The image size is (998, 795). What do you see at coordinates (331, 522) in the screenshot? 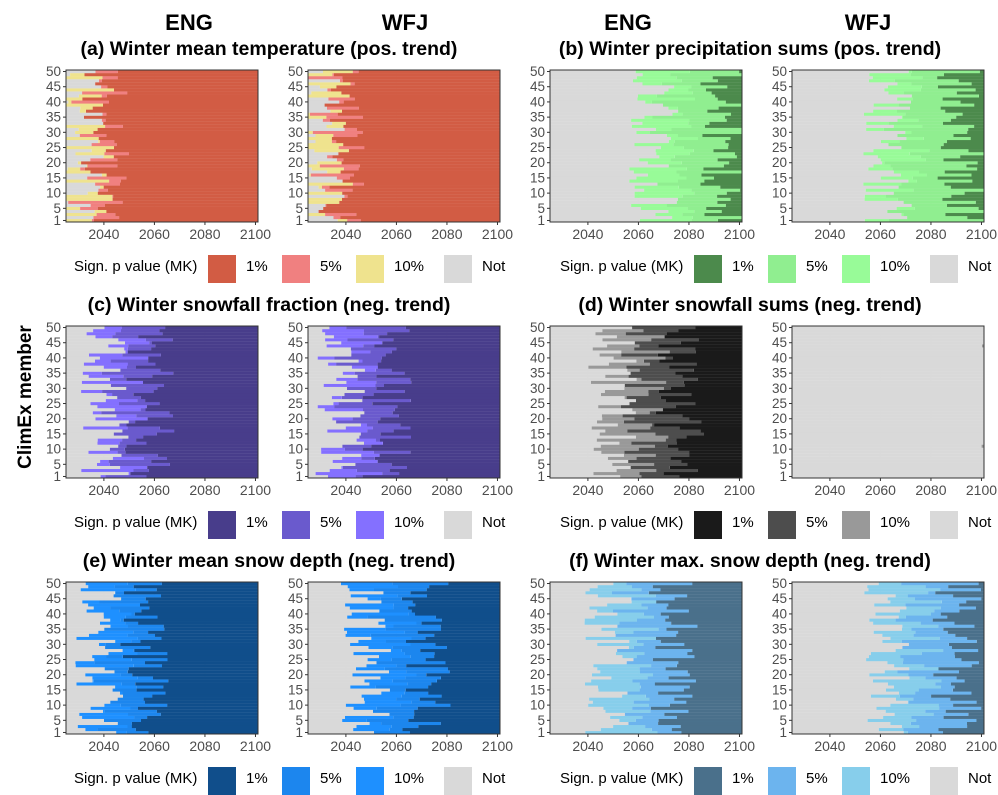
I see `legend-label: 5%` at bounding box center [331, 522].